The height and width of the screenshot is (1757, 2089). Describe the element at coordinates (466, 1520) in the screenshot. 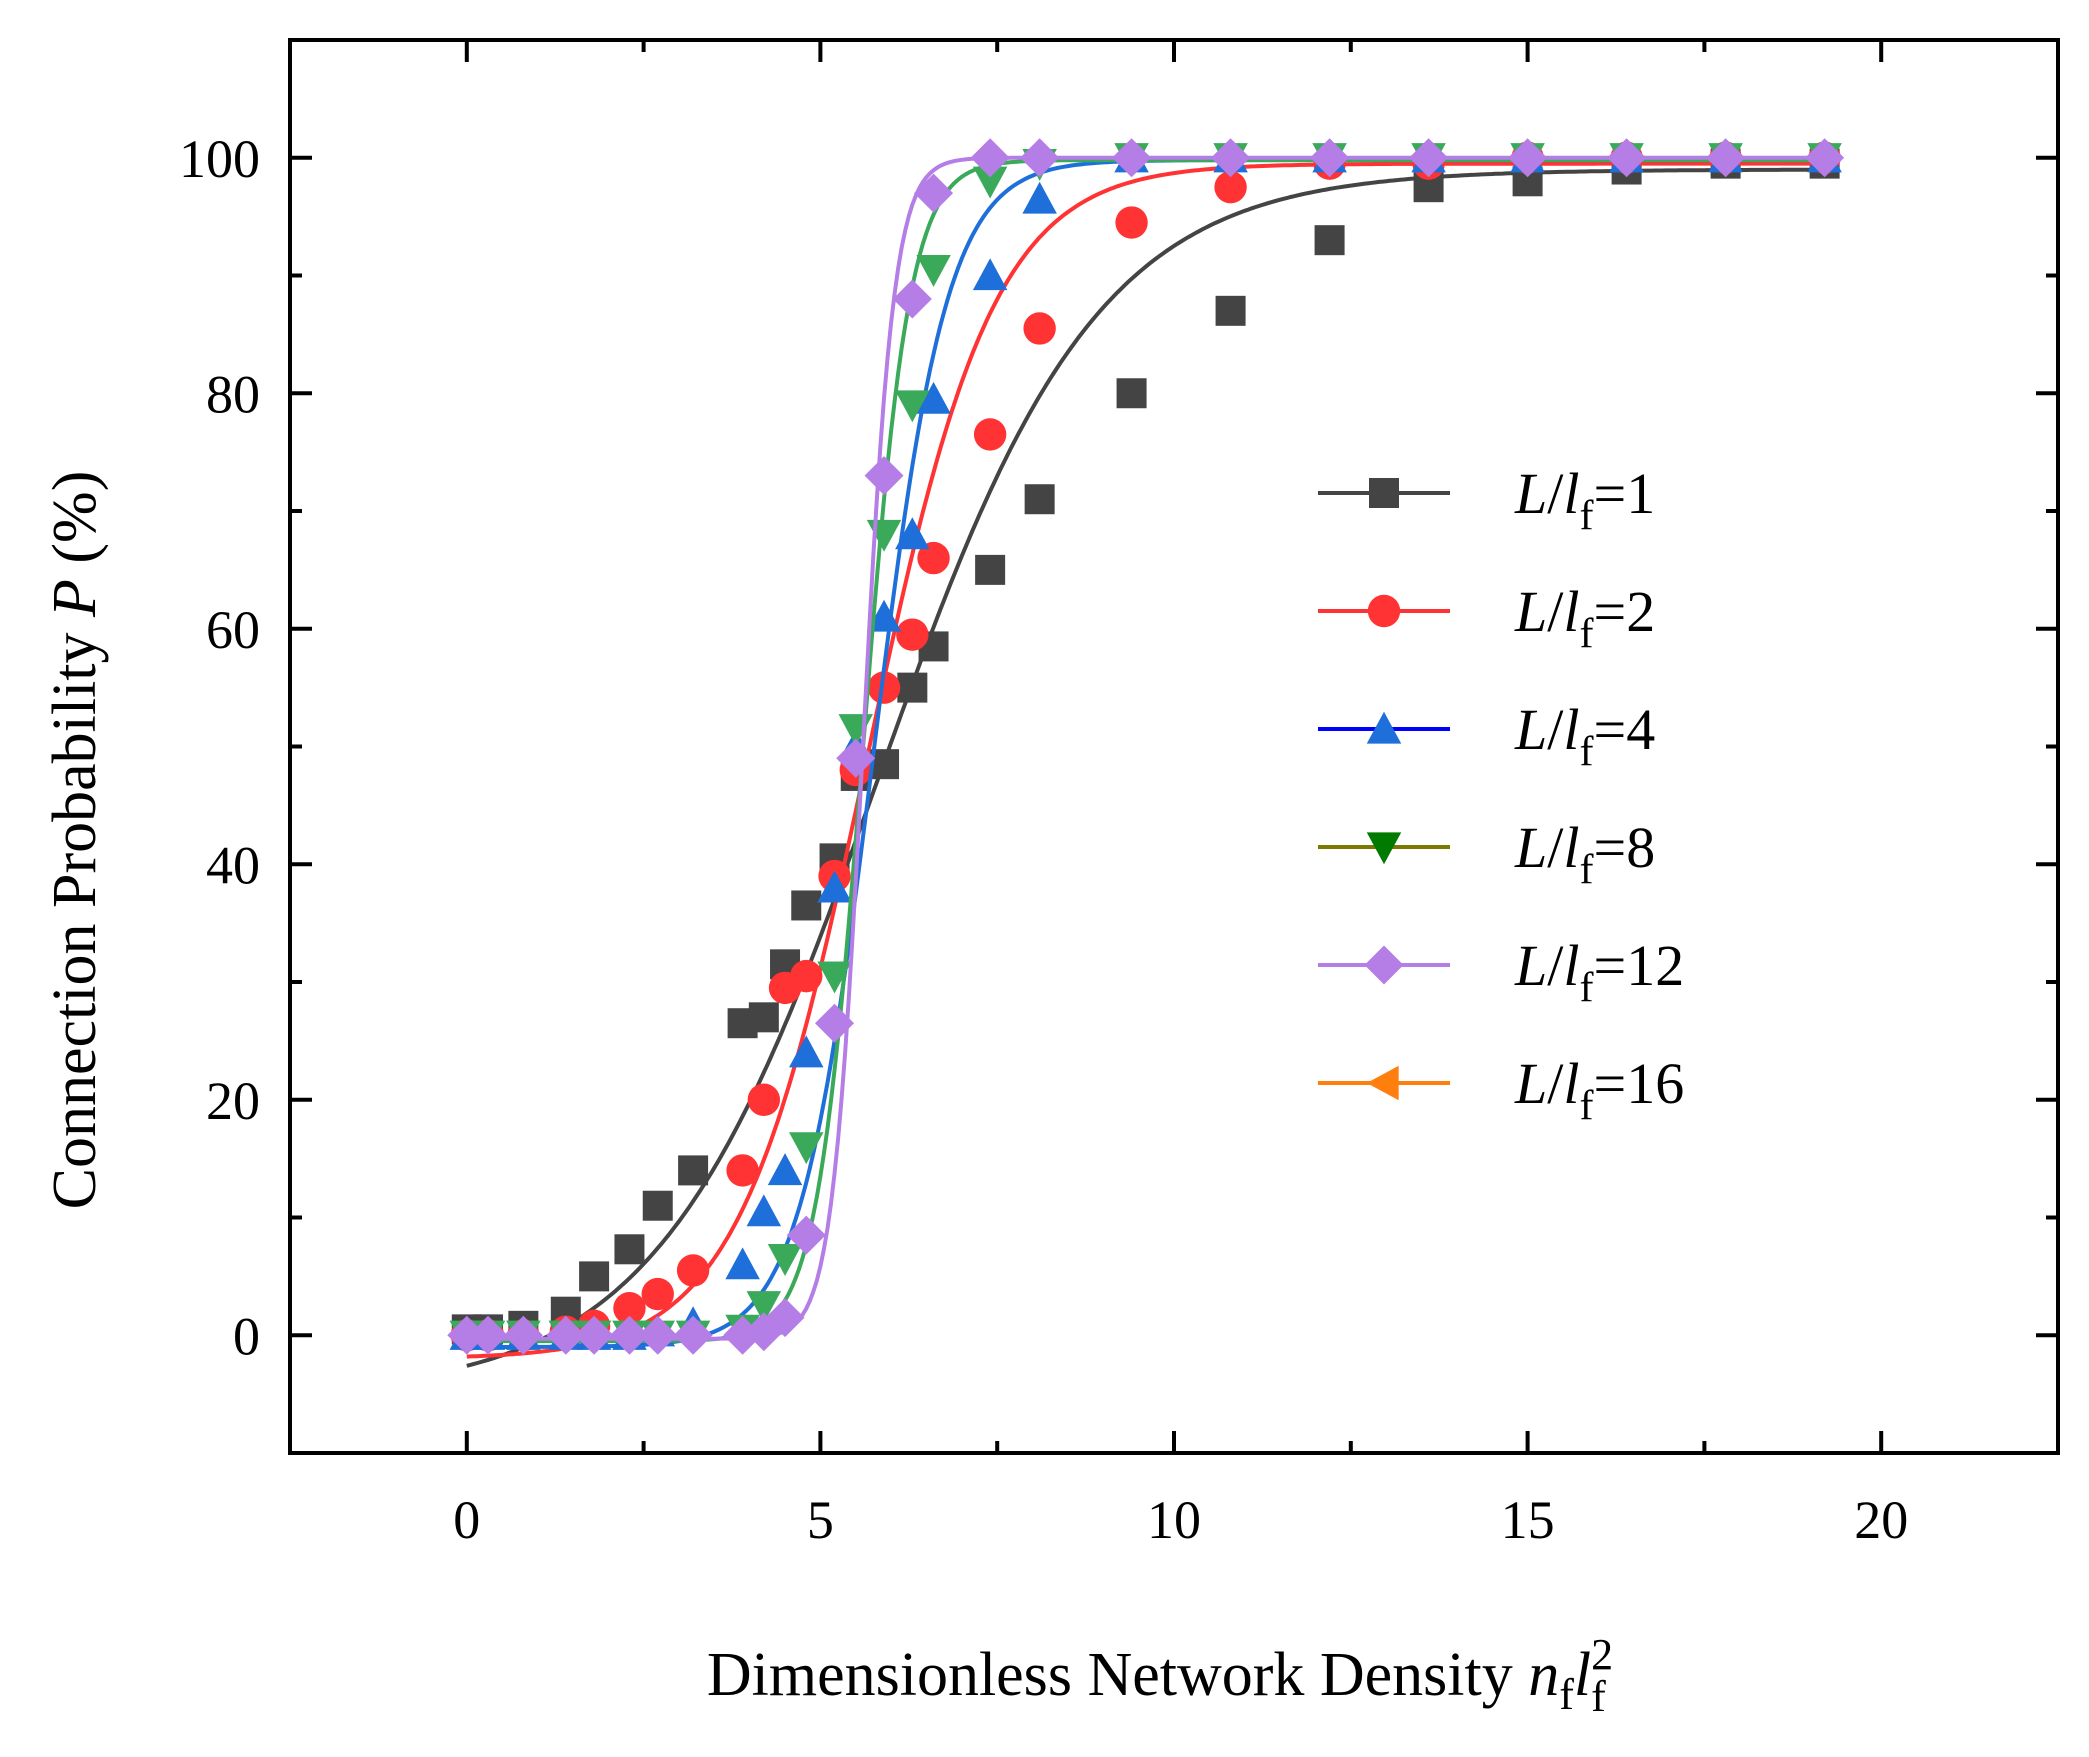

I see `x-tick-label: 0` at that location.